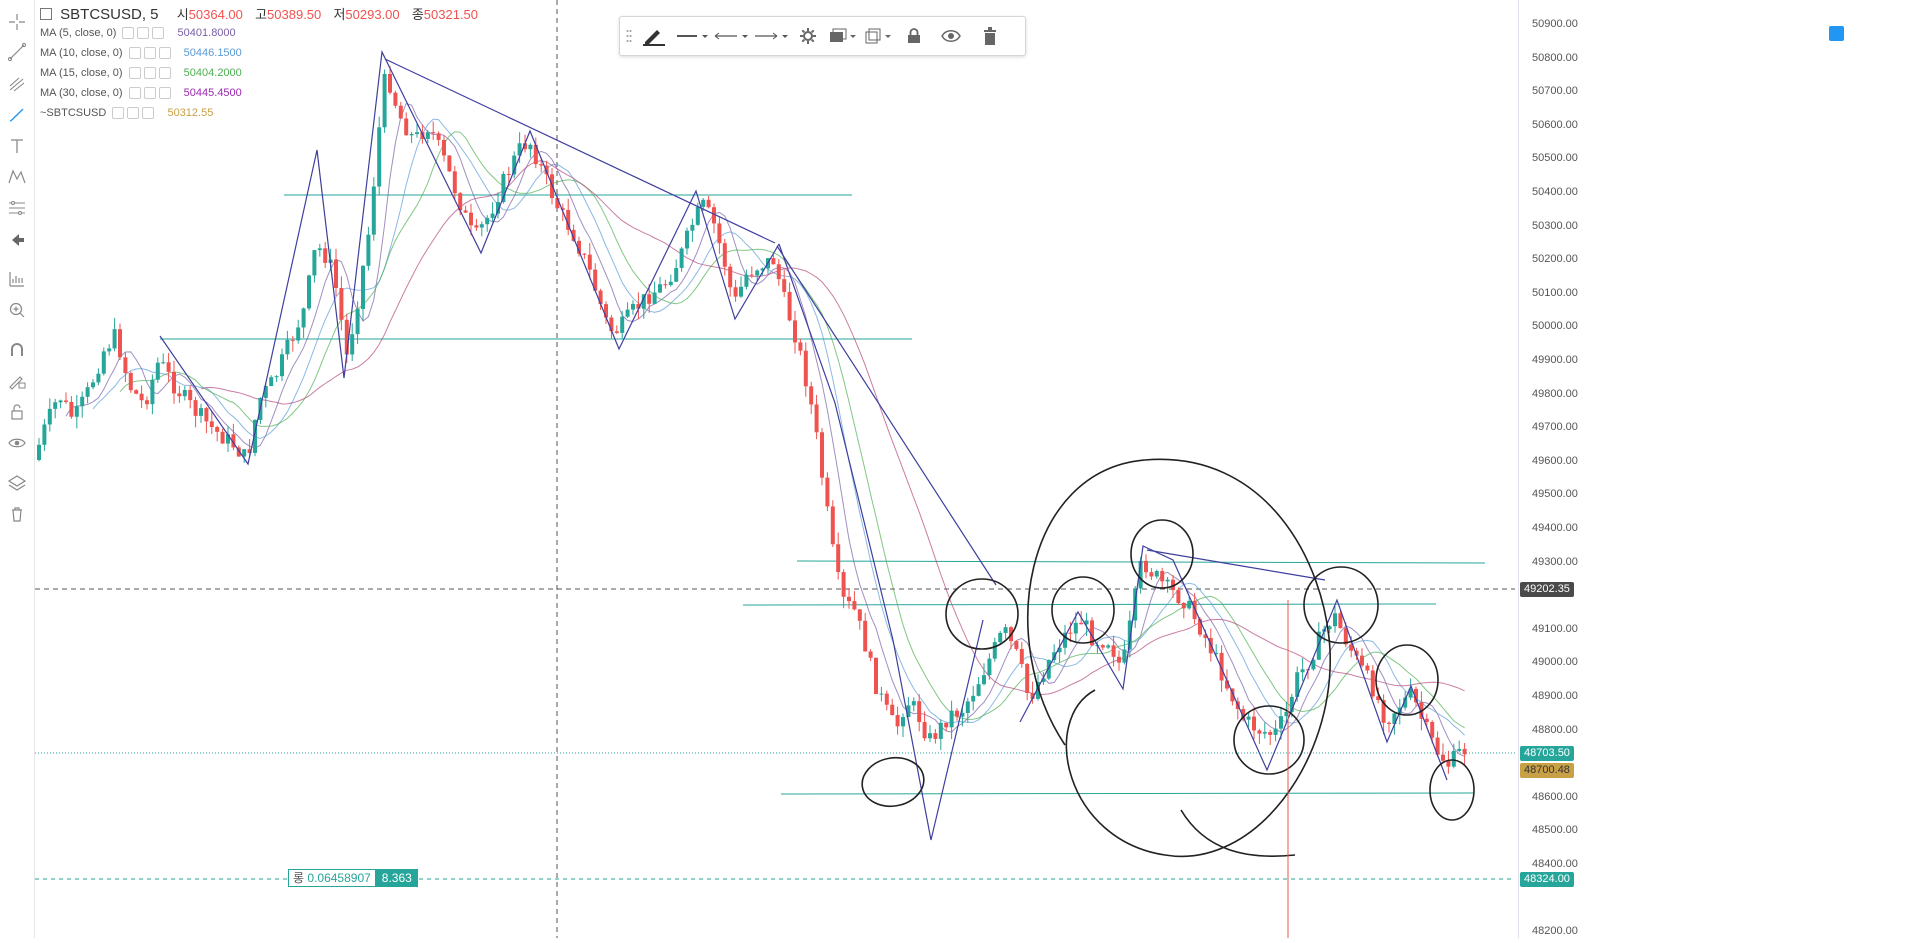  What do you see at coordinates (17, 279) in the screenshot?
I see `ruler-icon` at bounding box center [17, 279].